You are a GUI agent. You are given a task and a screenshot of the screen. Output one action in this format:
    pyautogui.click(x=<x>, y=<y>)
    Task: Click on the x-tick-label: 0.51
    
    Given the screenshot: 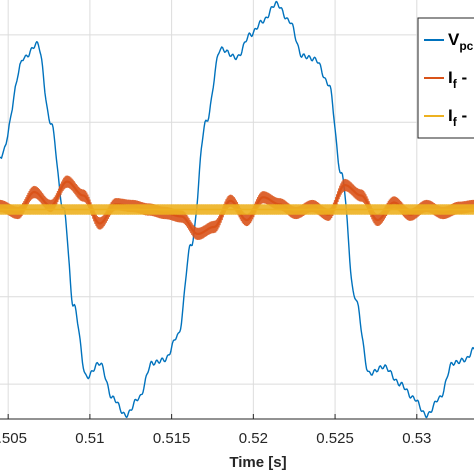 What is the action you would take?
    pyautogui.click(x=89, y=438)
    